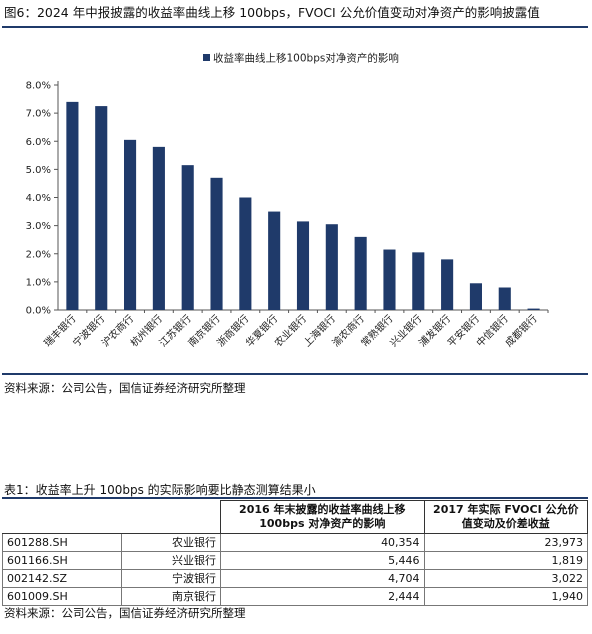 Image resolution: width=592 pixels, height=634 pixels. Describe the element at coordinates (38, 142) in the screenshot. I see `y-tick-label: 6.0%` at that location.